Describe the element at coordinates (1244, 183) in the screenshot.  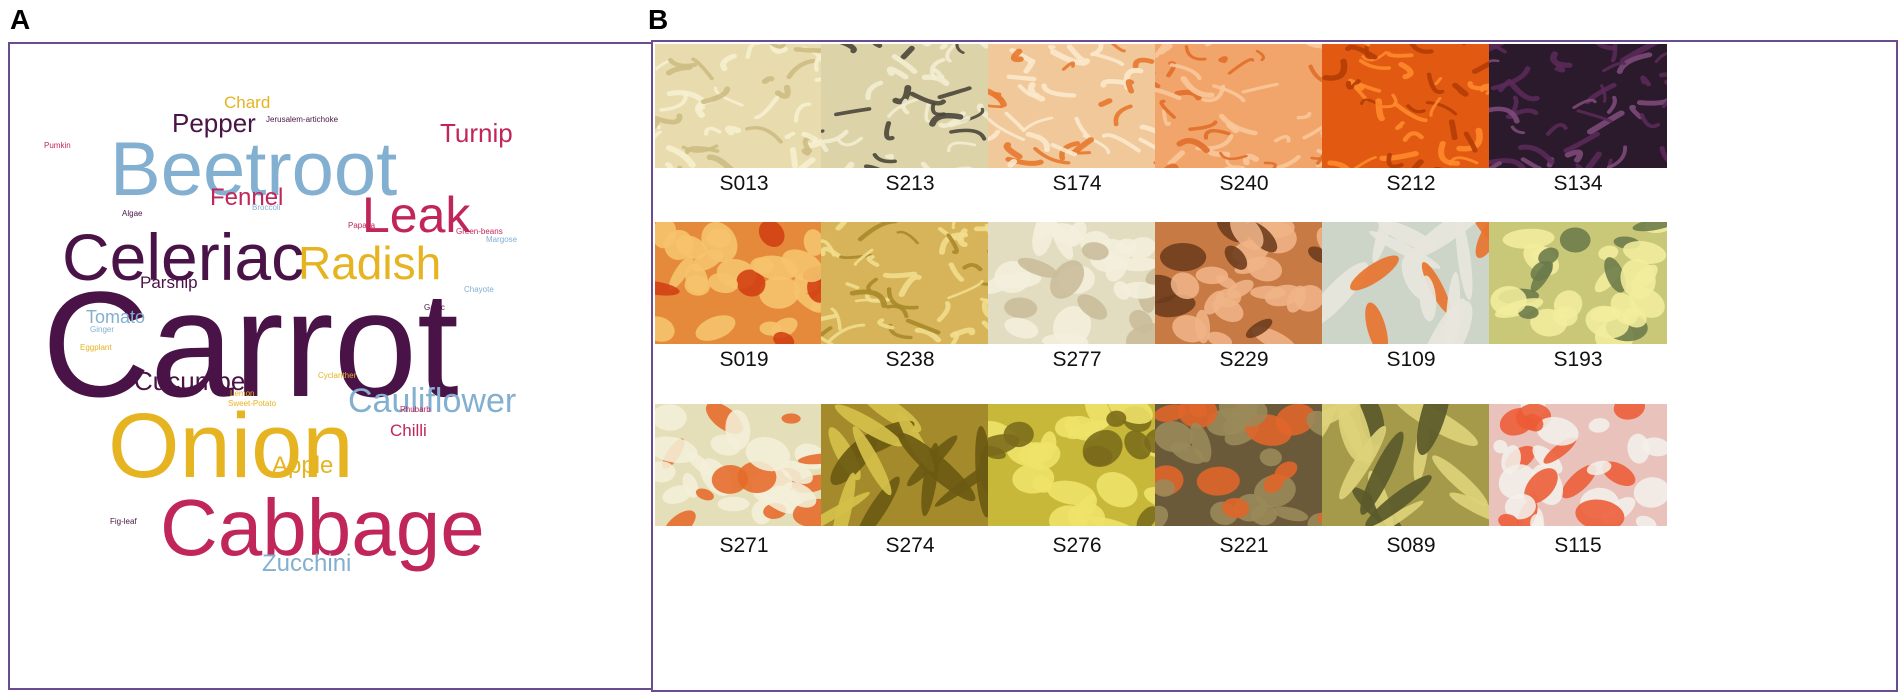
I see `sample-caption-s240: S240` at that location.